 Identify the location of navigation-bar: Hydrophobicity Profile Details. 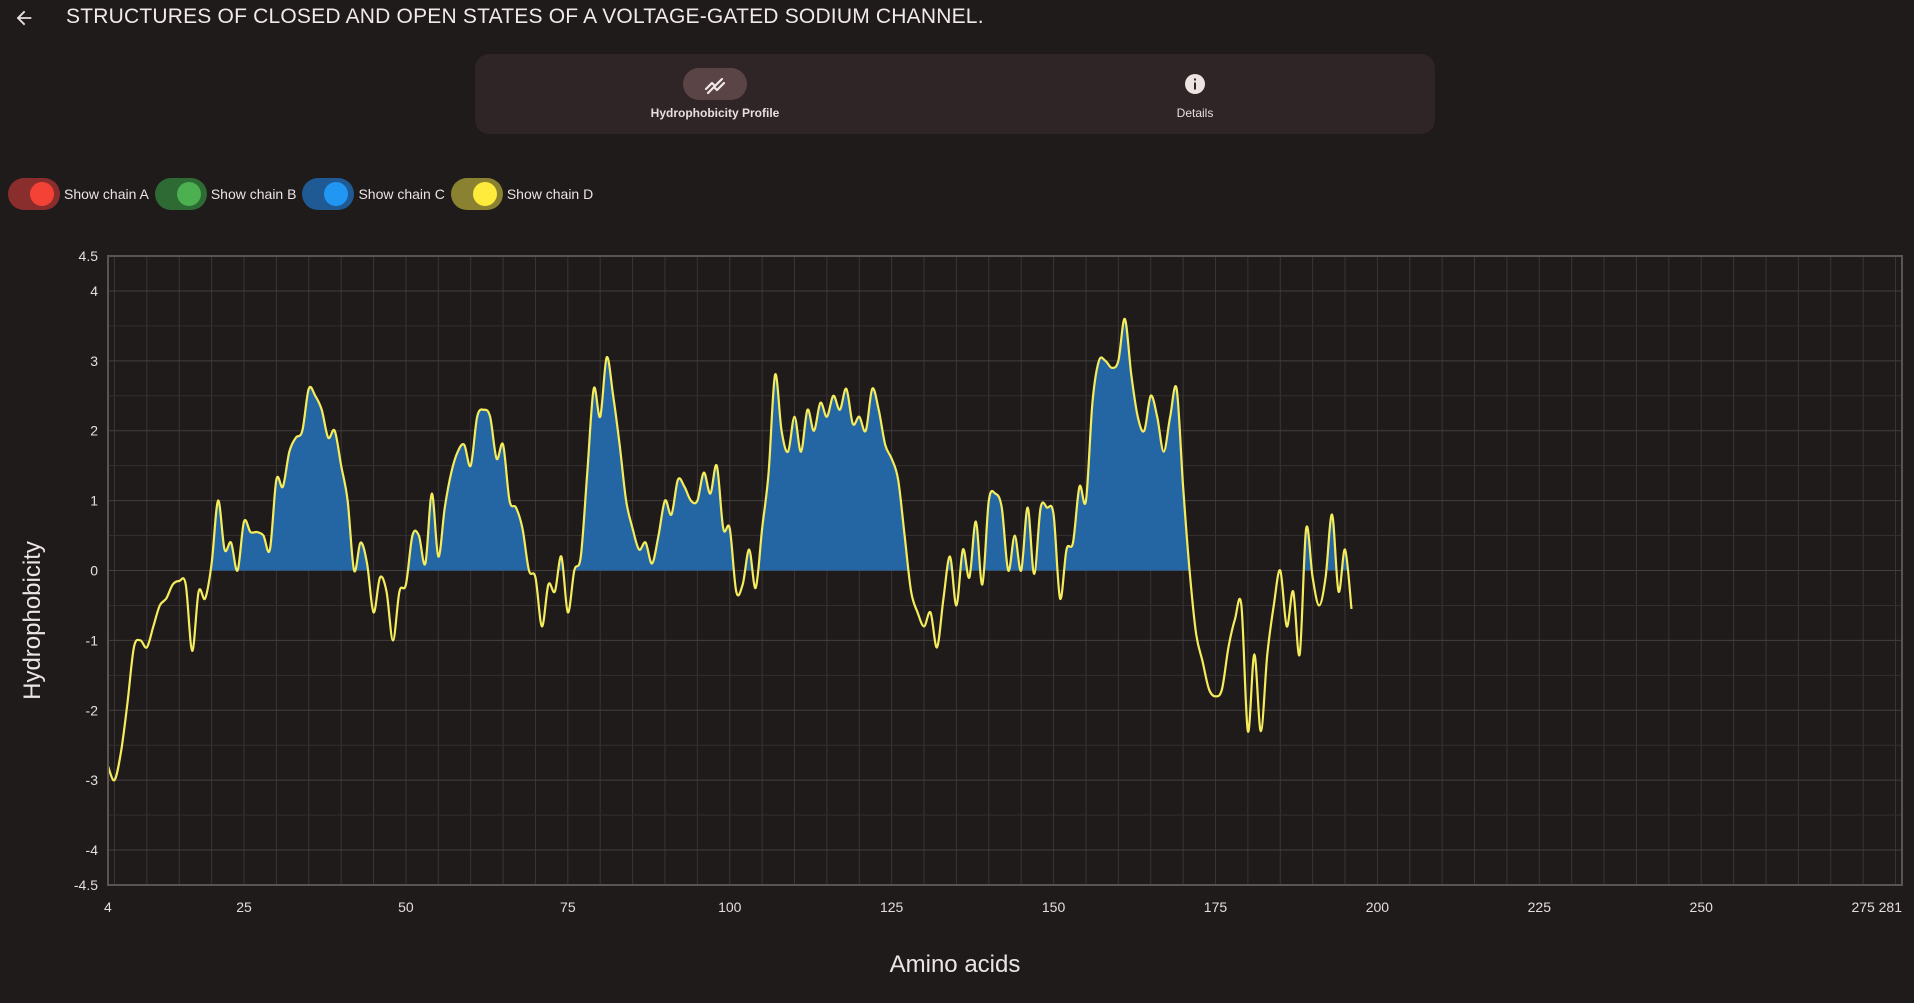
(955, 94).